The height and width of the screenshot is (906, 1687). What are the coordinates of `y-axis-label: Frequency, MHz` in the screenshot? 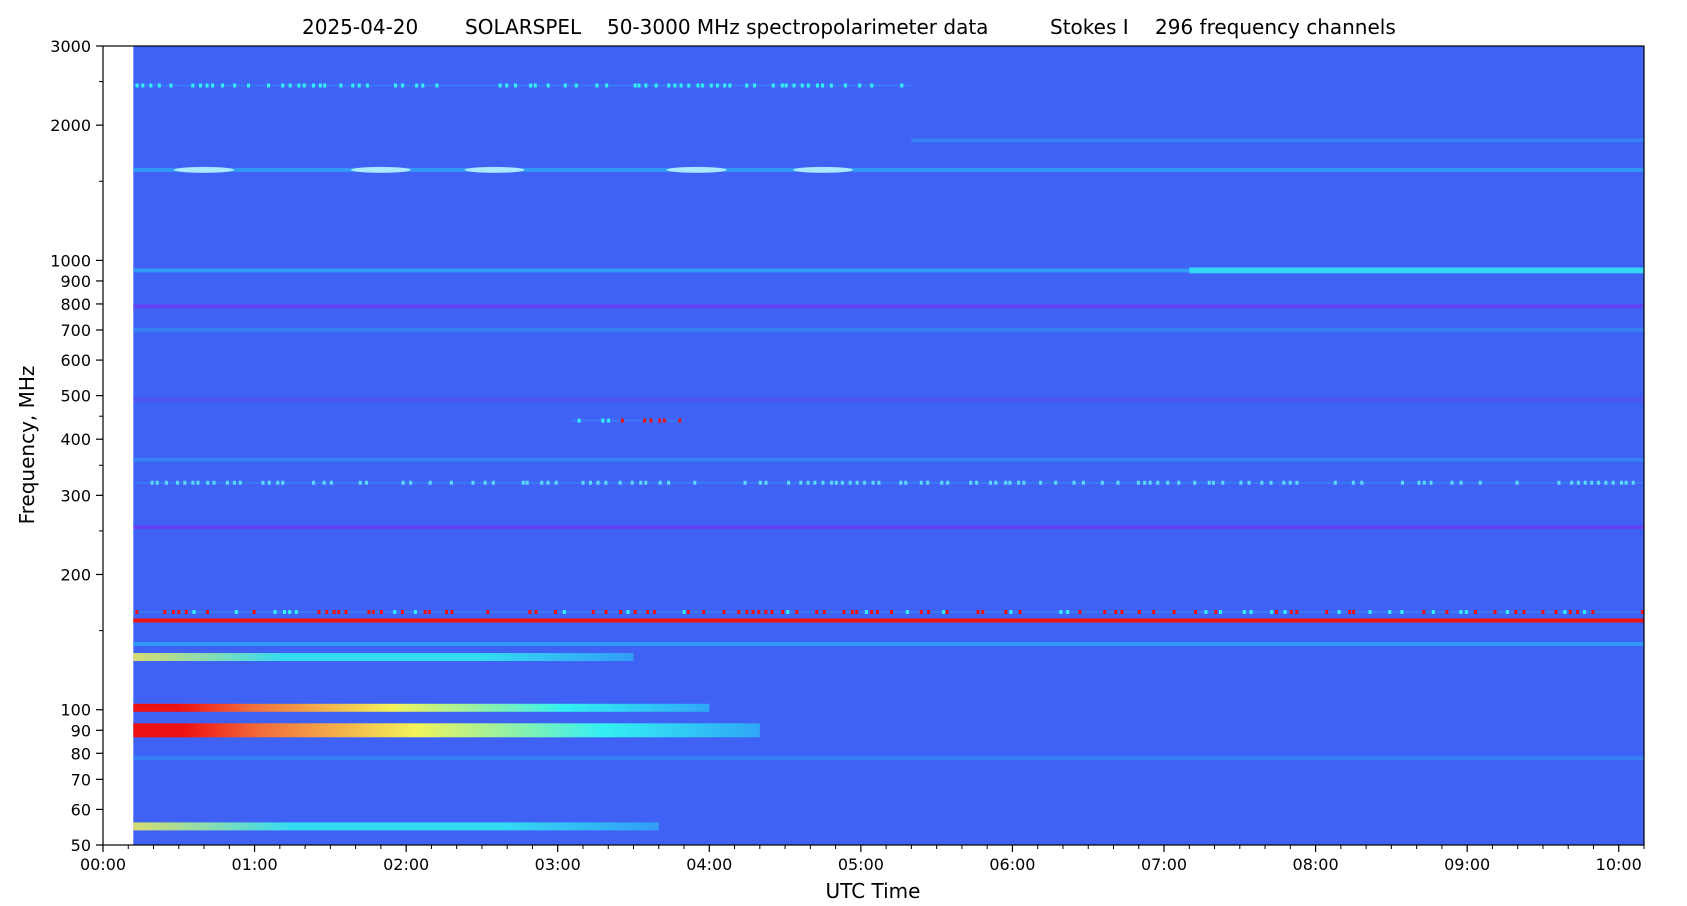 It's located at (27, 445).